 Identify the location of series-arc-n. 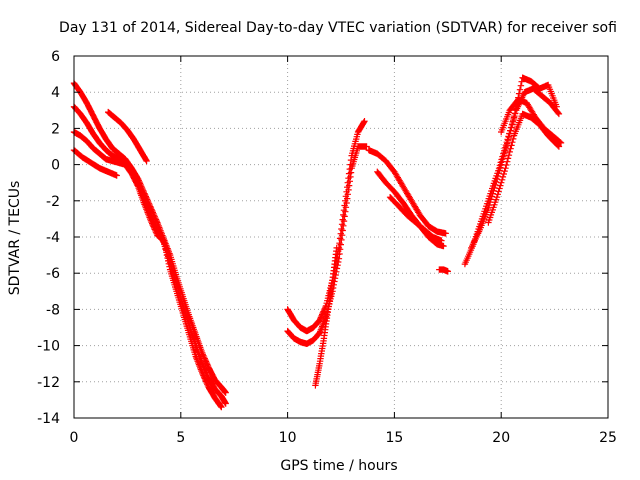
(514, 163).